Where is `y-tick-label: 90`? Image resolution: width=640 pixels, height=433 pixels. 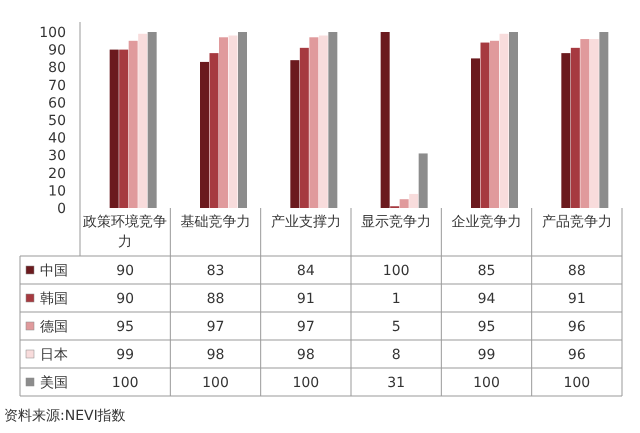 y-tick-label: 90 is located at coordinates (57, 50).